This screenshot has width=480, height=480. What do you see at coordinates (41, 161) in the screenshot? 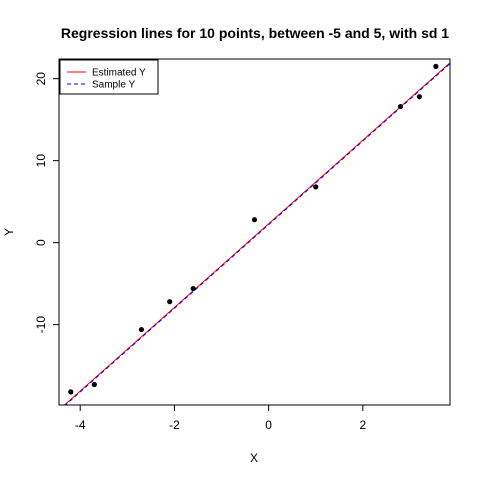
I see `y-tick-label: 10` at bounding box center [41, 161].